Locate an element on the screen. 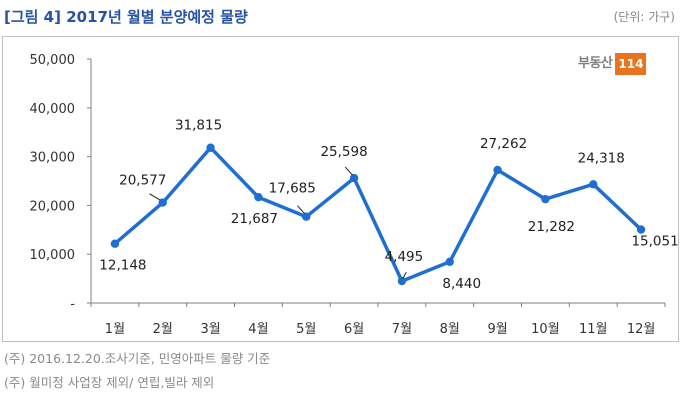 This screenshot has height=400, width=683. data-label: 4,495 is located at coordinates (404, 257).